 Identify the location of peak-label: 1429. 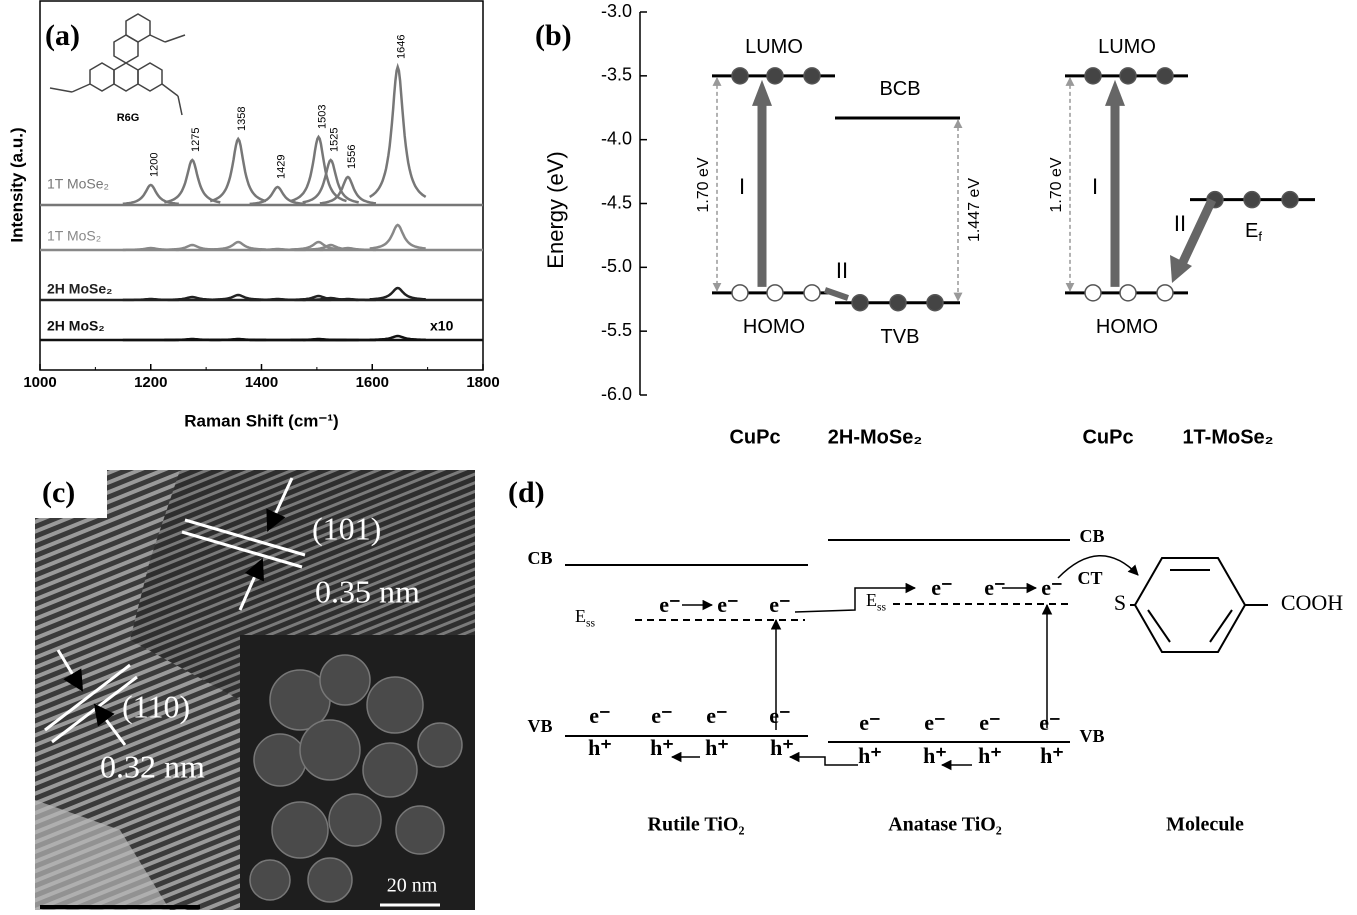
(281, 167).